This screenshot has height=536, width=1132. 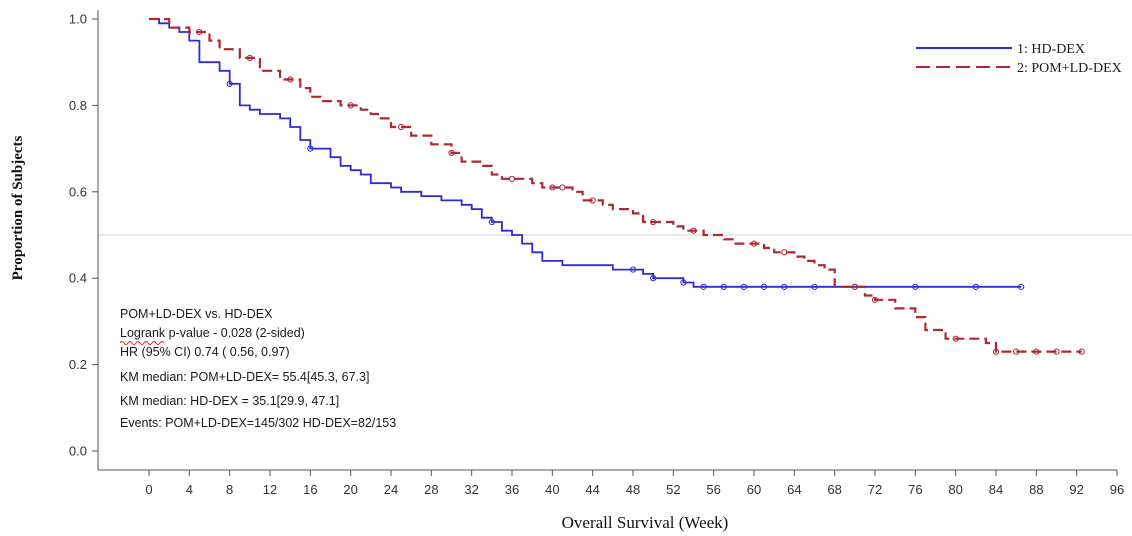 I want to click on x-tick-label: 16, so click(x=310, y=489).